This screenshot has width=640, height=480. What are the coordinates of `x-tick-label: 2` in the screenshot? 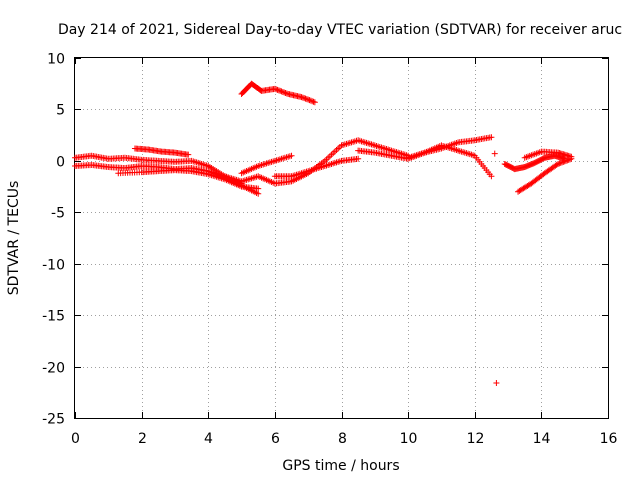 It's located at (142, 439).